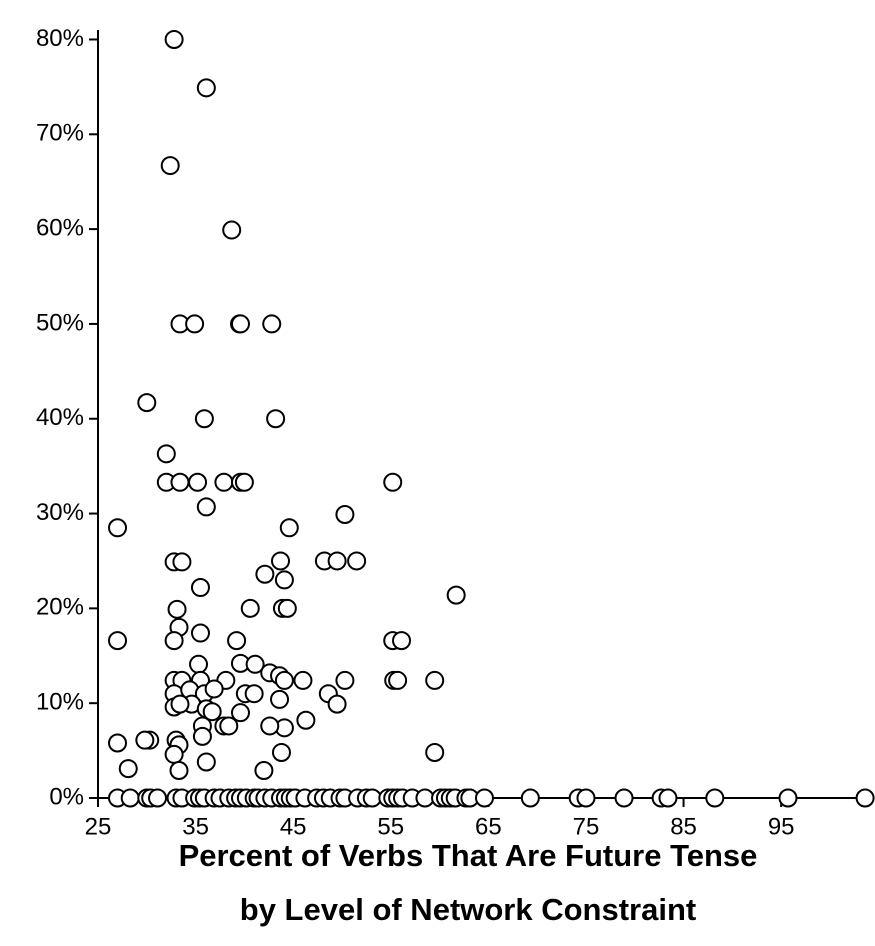 The image size is (875, 946). I want to click on y-tick-label: 10%, so click(60, 702).